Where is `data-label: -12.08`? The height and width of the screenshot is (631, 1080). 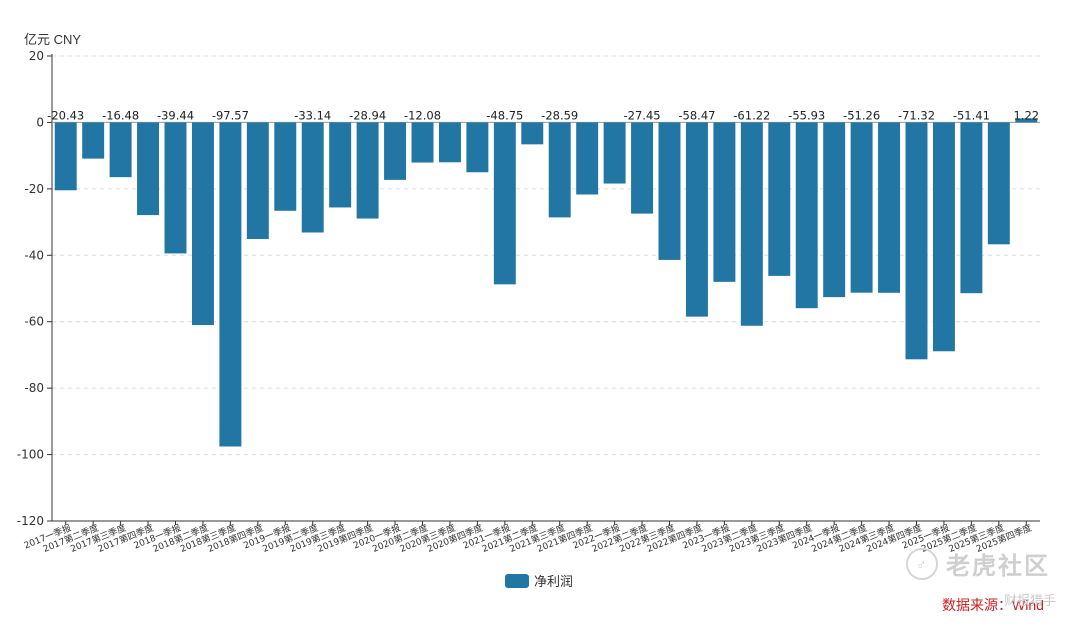 data-label: -12.08 is located at coordinates (422, 115).